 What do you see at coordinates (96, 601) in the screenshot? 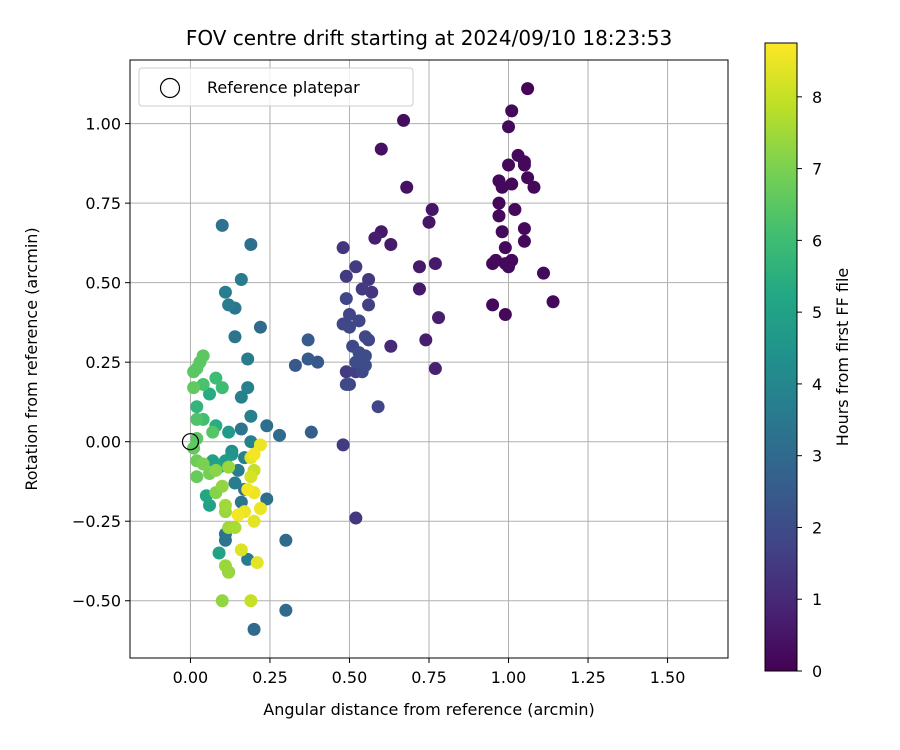
I see `y-tick-label: −0.50` at bounding box center [96, 601].